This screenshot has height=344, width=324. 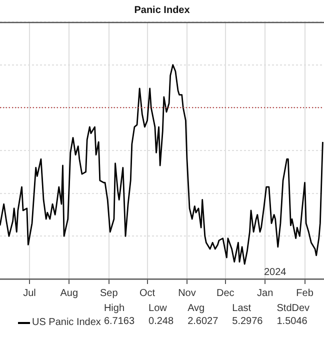 I want to click on legend-label: US Panic Index, so click(x=66, y=322).